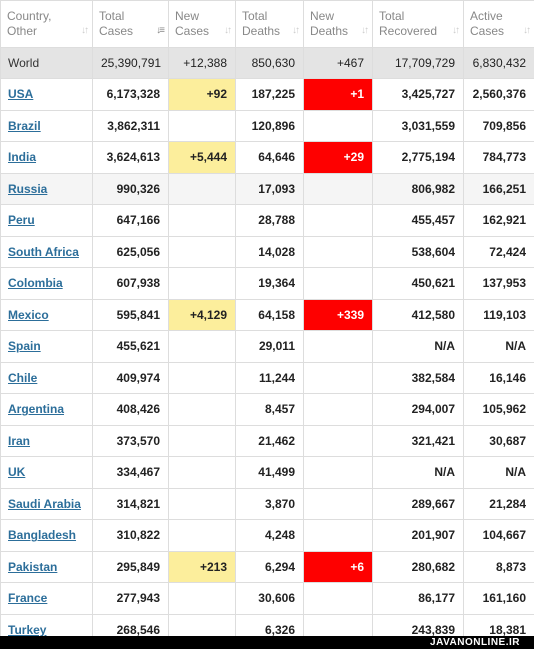 The image size is (534, 649). Describe the element at coordinates (27, 629) in the screenshot. I see `country-link: Turkey` at that location.